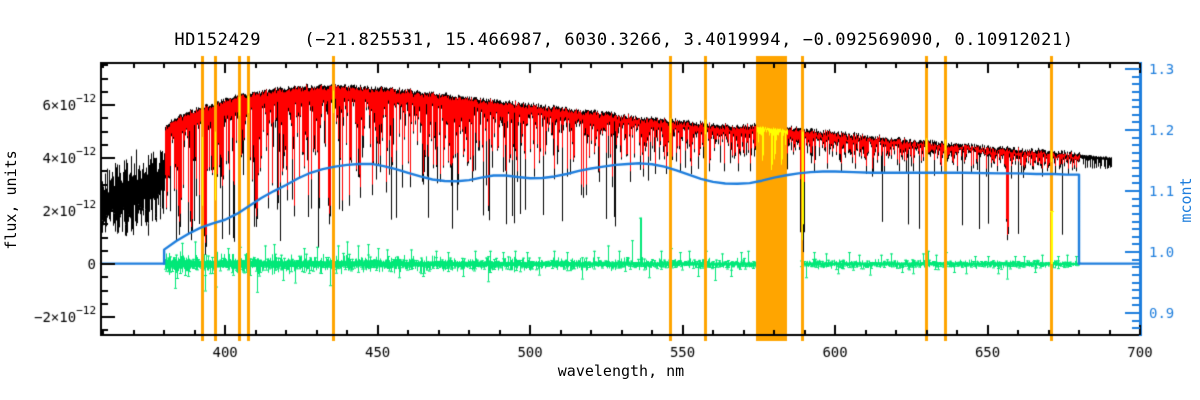 The image size is (1200, 400). What do you see at coordinates (11, 200) in the screenshot?
I see `y-axis-label-flux: flux, units` at bounding box center [11, 200].